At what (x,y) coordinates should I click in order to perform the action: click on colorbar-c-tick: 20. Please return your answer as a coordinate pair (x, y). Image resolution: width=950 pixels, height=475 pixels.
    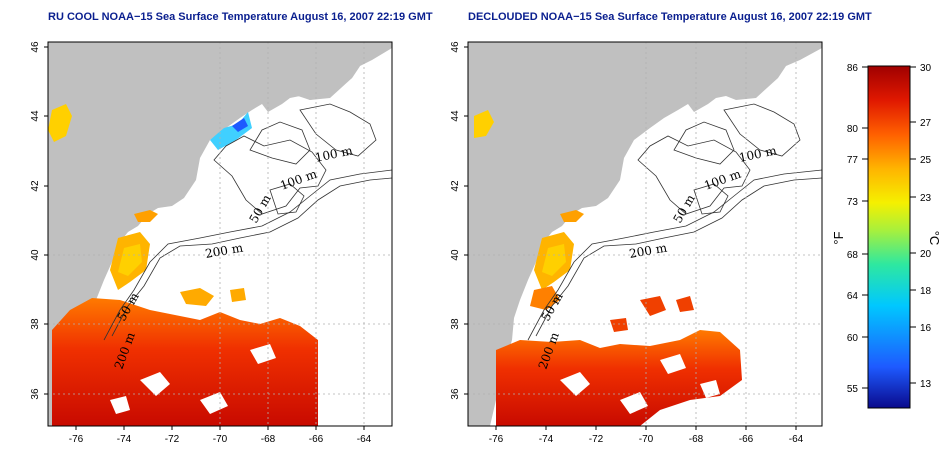
    Looking at the image, I should click on (926, 254).